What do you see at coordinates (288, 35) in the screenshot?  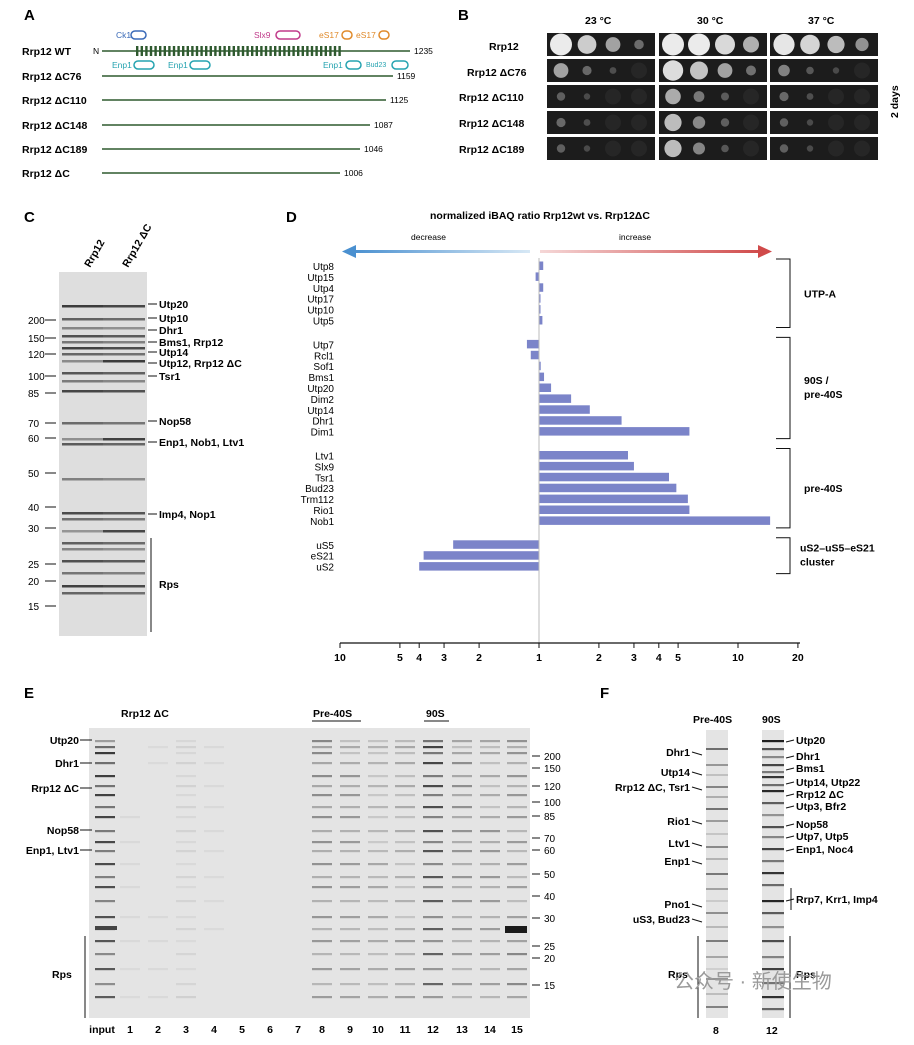 I see `motif-box` at bounding box center [288, 35].